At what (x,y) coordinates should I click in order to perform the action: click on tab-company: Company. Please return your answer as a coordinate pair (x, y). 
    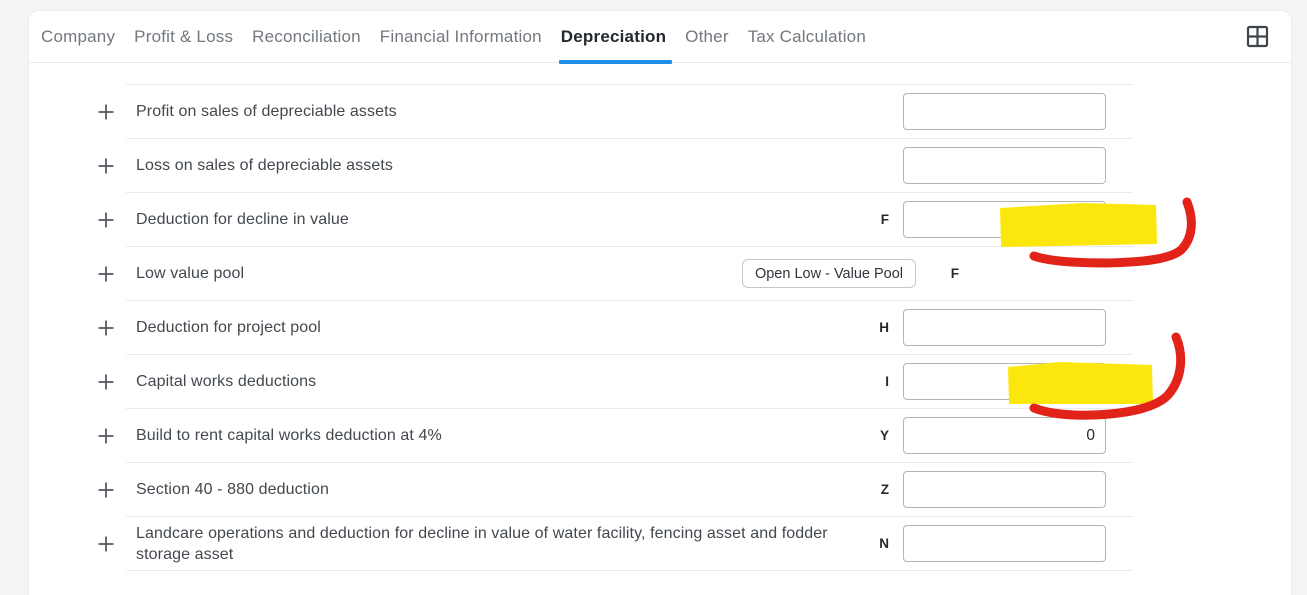
    Looking at the image, I should click on (78, 37).